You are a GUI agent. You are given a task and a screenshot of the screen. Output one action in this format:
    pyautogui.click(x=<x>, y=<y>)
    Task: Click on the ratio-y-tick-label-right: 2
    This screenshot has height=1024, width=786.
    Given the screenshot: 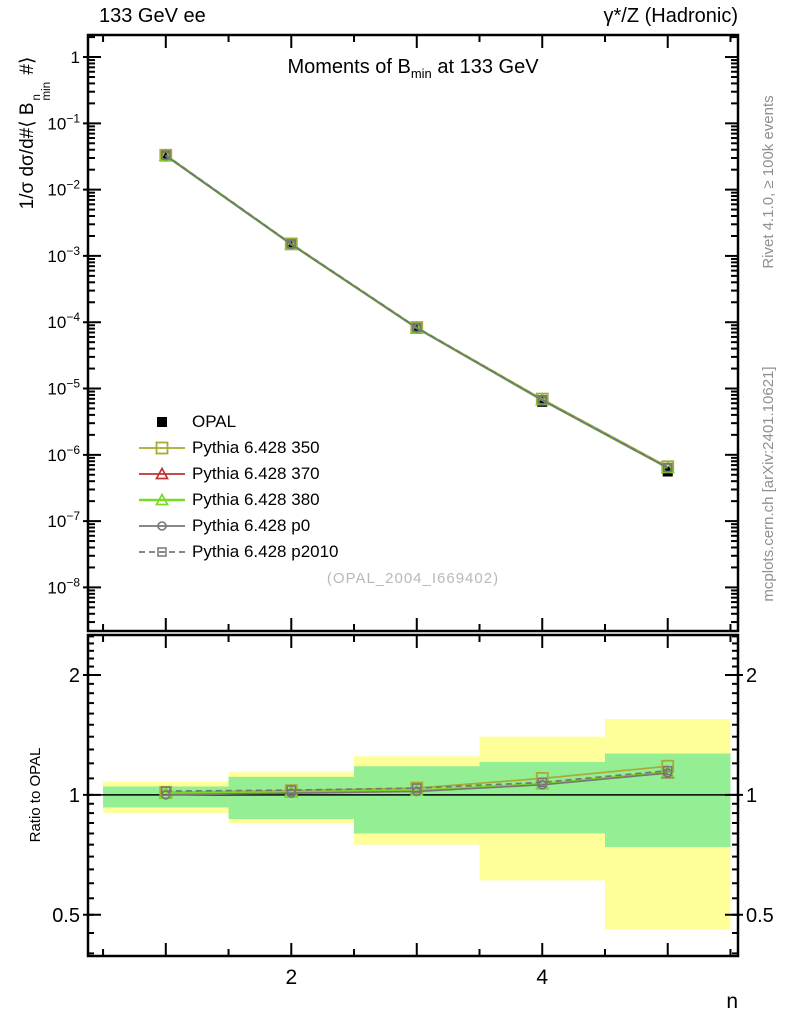 What is the action you would take?
    pyautogui.click(x=751, y=676)
    